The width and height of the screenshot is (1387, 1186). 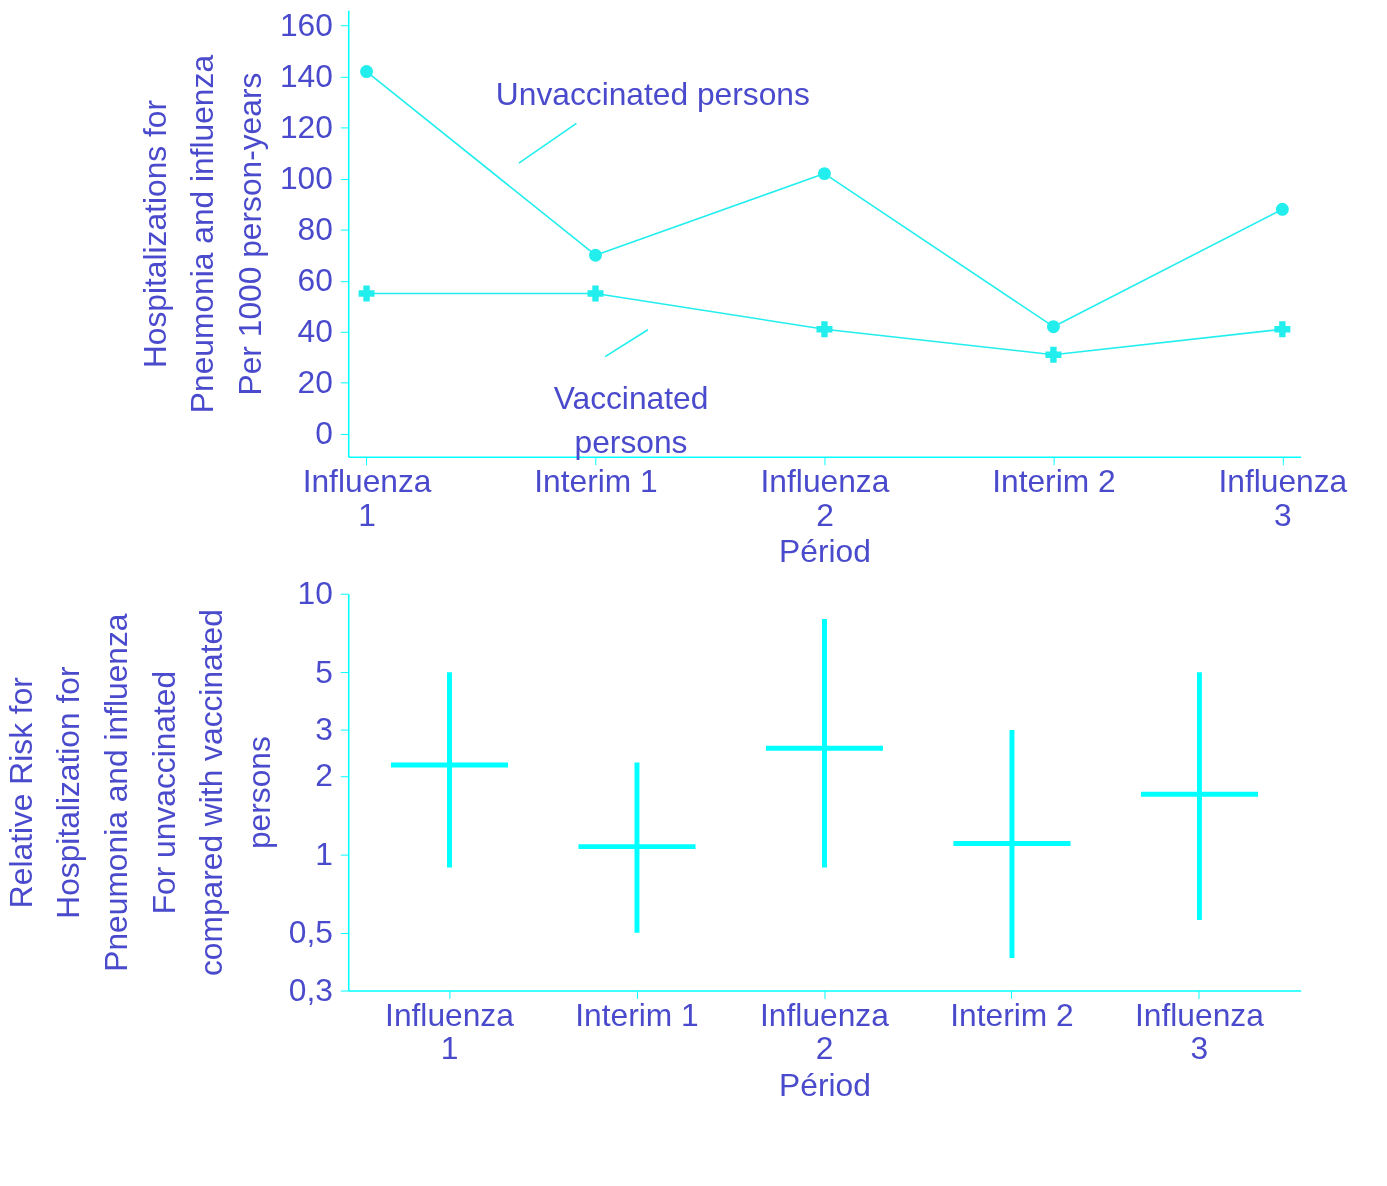 What do you see at coordinates (315, 229) in the screenshot?
I see `y-tick-label: 80` at bounding box center [315, 229].